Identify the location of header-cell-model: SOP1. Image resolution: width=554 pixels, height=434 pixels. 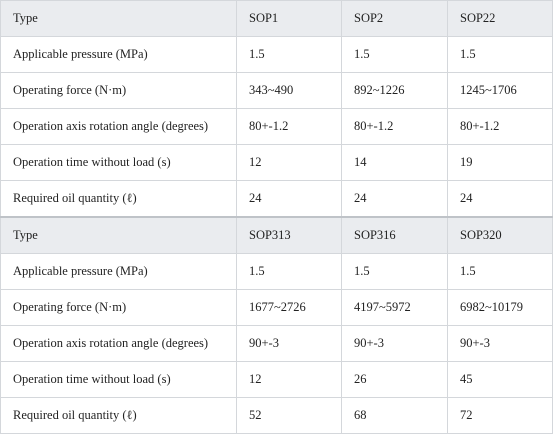
(289, 18).